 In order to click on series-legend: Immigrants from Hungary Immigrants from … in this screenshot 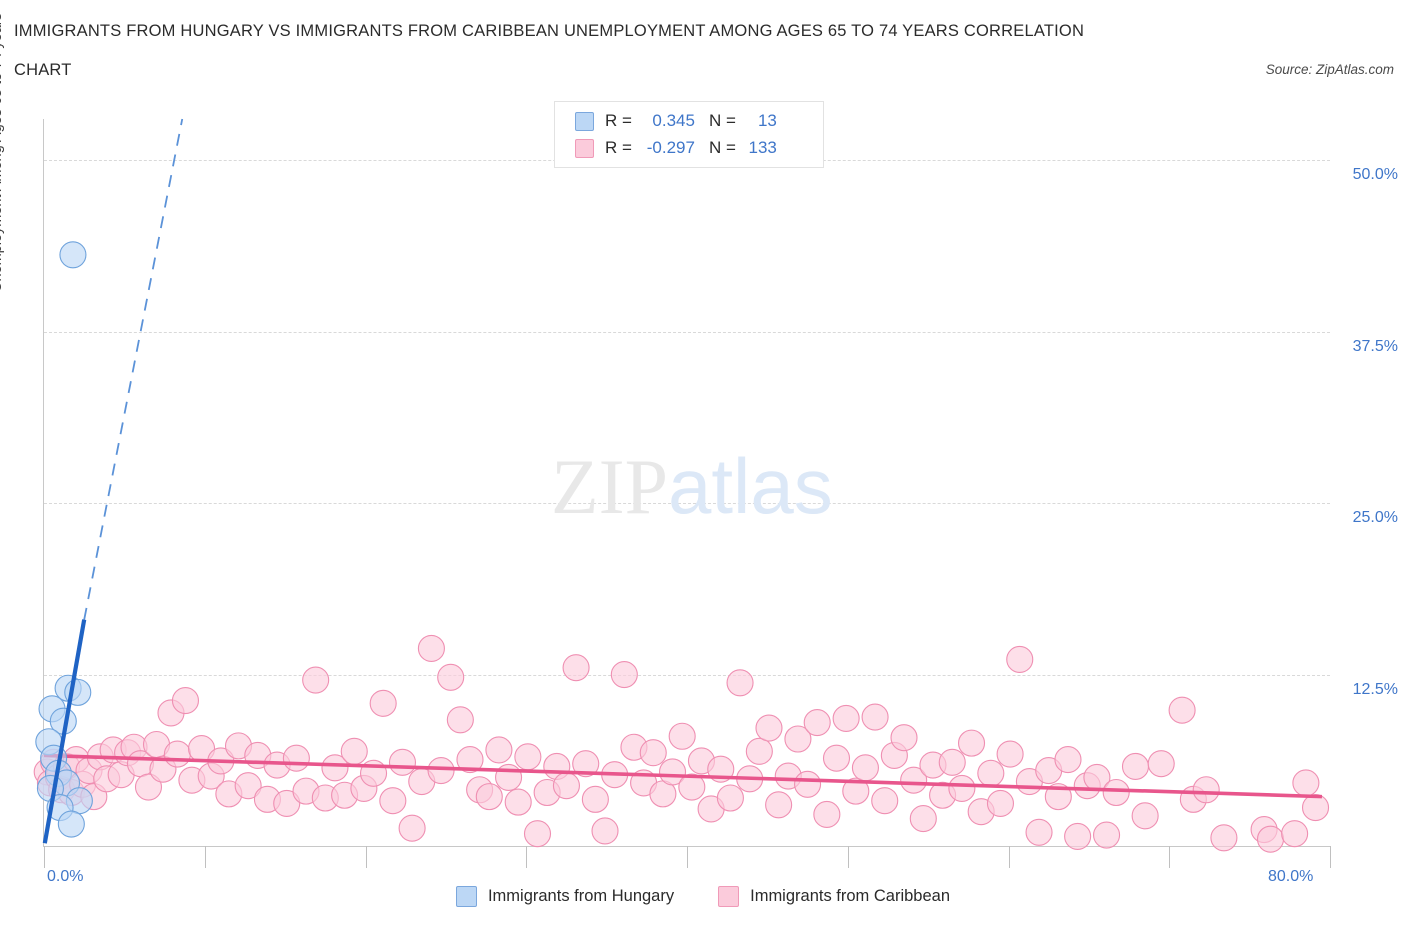, I will do `click(703, 896)`.